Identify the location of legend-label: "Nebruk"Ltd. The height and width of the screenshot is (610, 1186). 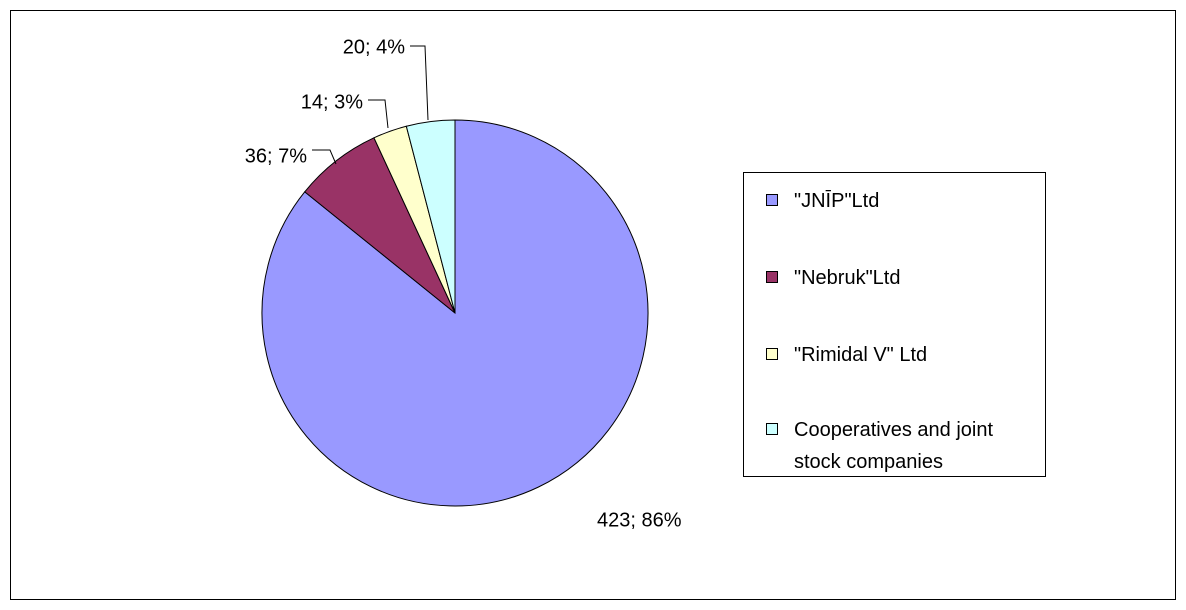
(847, 278).